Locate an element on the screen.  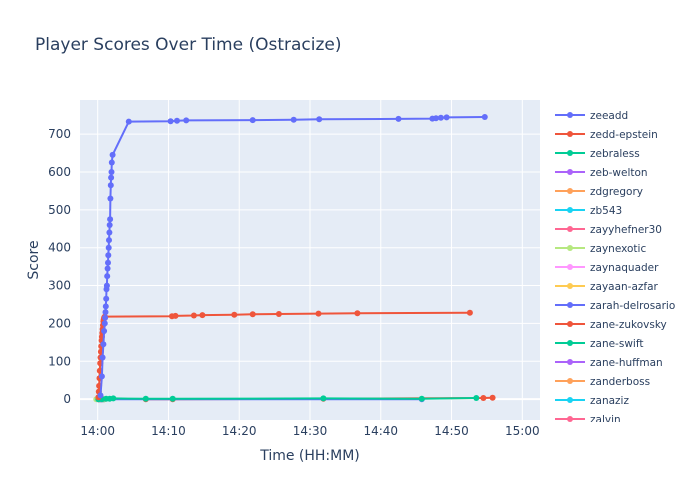
legend-item: zaynexotic is located at coordinates (600, 249).